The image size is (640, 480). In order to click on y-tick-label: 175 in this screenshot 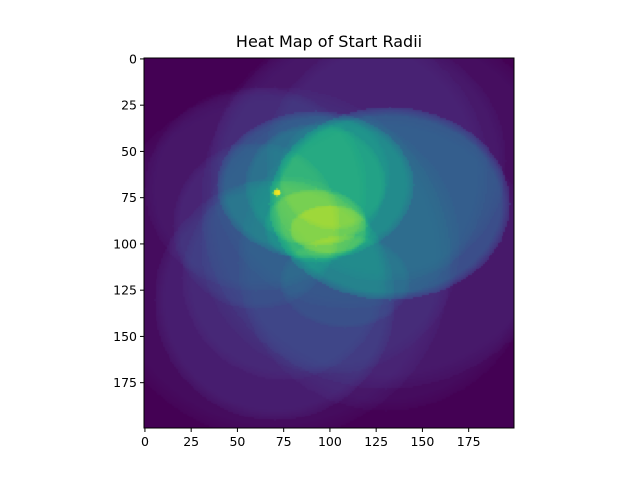, I will do `click(125, 382)`.